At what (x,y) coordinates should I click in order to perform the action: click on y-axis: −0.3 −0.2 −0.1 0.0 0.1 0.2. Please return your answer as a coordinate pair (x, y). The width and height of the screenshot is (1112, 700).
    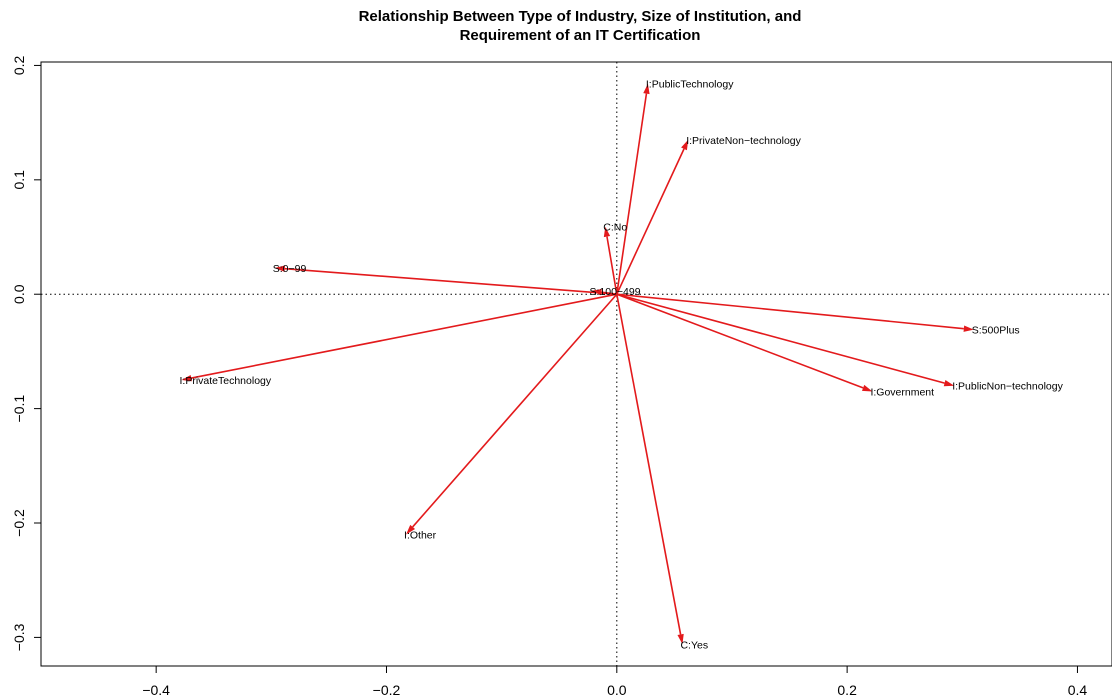
    Looking at the image, I should click on (26, 353).